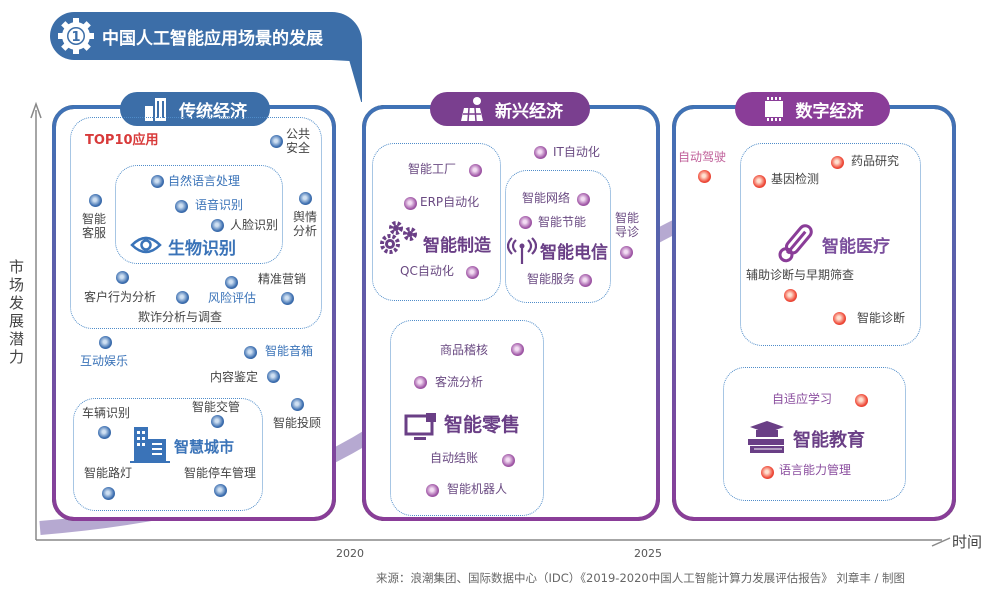  I want to click on application-item: 智能音箱, so click(289, 351).